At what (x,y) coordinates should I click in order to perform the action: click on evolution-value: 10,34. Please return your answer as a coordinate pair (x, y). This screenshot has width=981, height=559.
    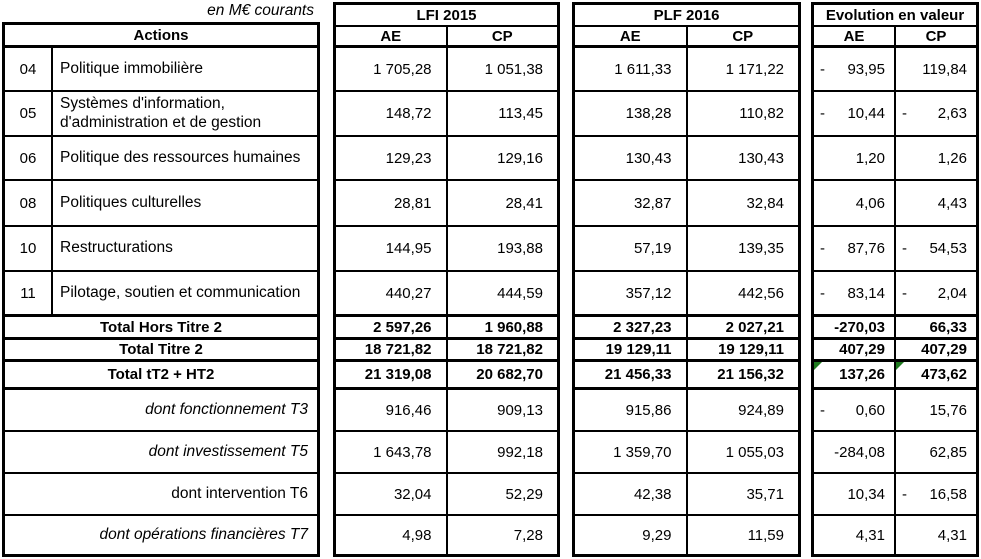
    Looking at the image, I should click on (866, 494).